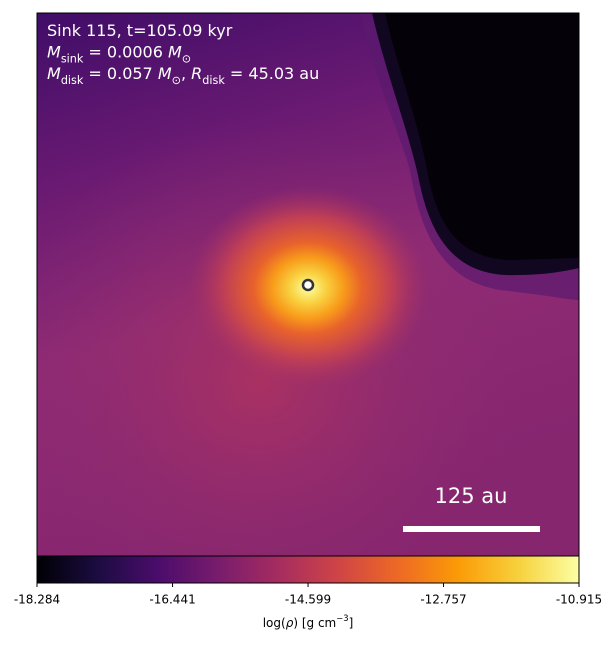 This screenshot has width=615, height=648. Describe the element at coordinates (37, 600) in the screenshot. I see `colorbar-tick-label: -18.284` at that location.